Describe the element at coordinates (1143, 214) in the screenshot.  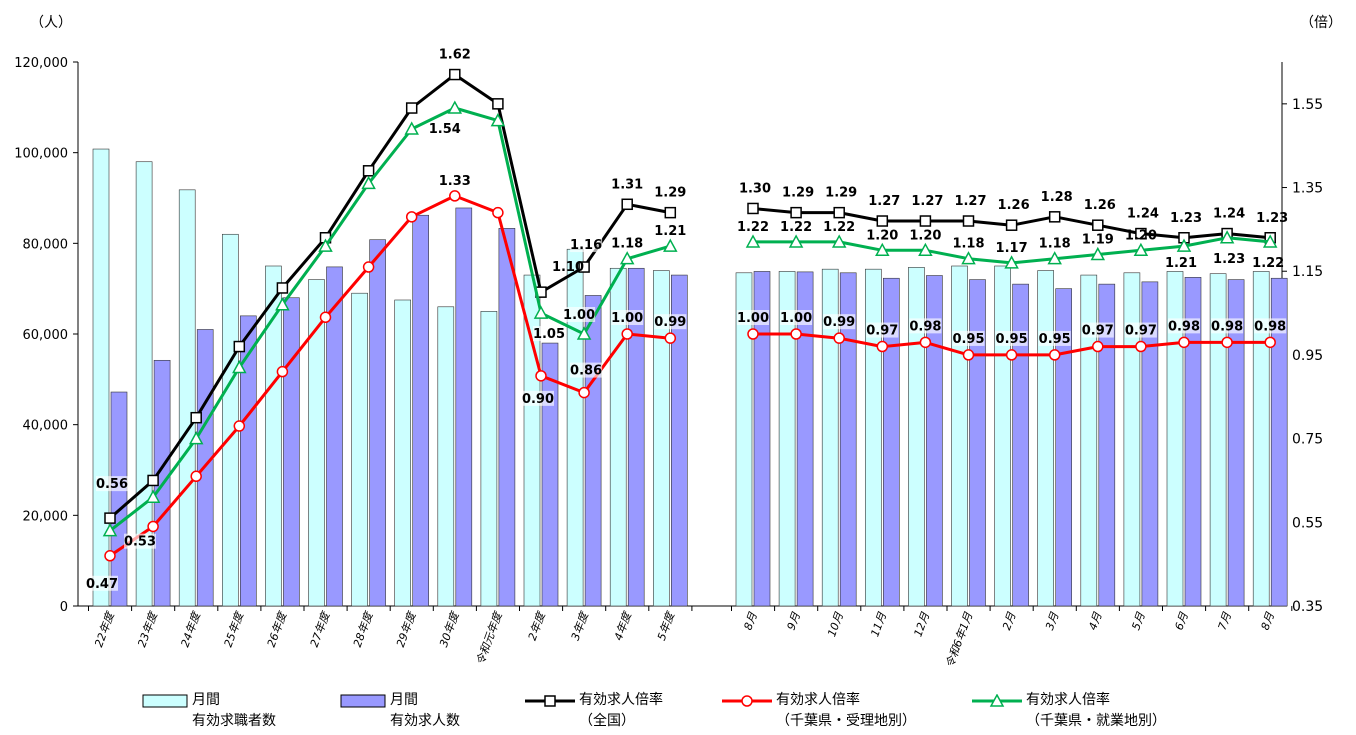
I see `data-label: 1.24` at that location.